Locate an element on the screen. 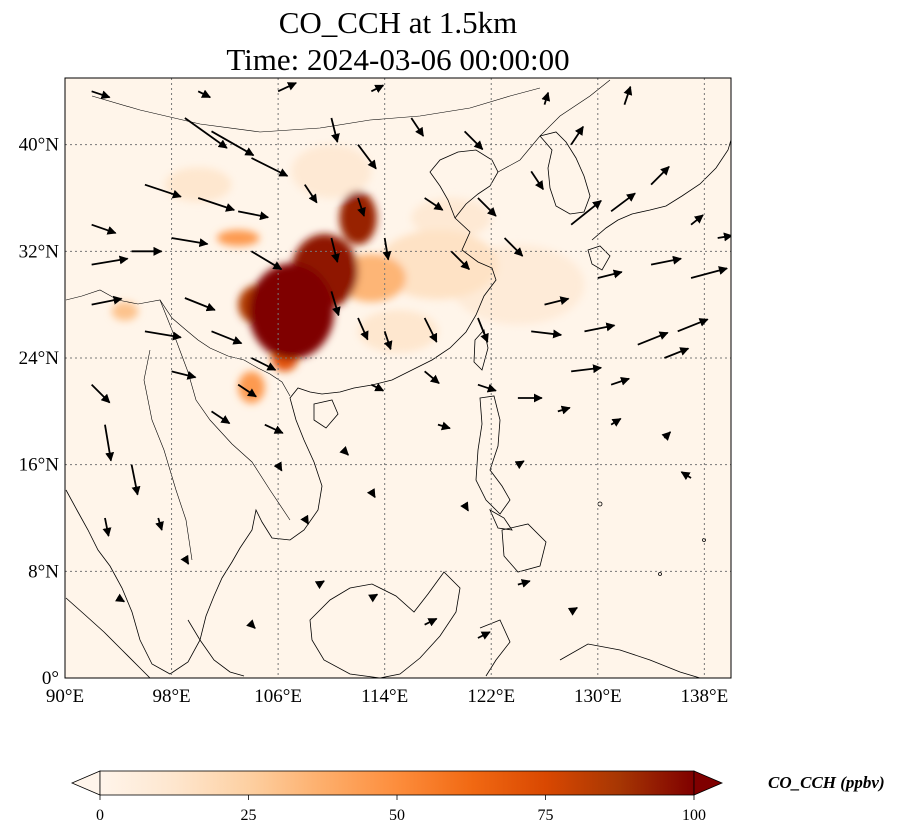 The image size is (921, 836). coastline-luzon is located at coordinates (493, 455).